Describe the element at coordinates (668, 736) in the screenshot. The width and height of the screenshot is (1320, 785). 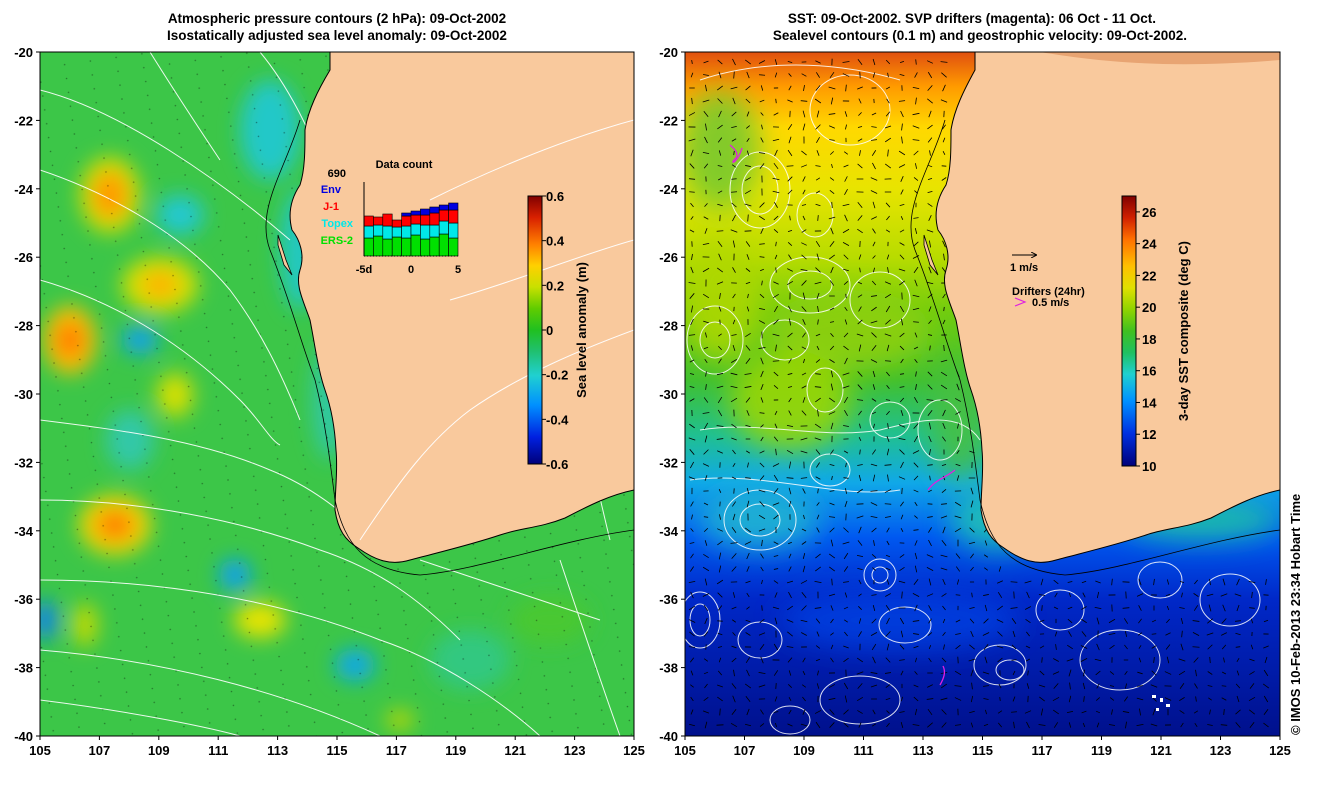
I see `right-ytick-label: -40` at that location.